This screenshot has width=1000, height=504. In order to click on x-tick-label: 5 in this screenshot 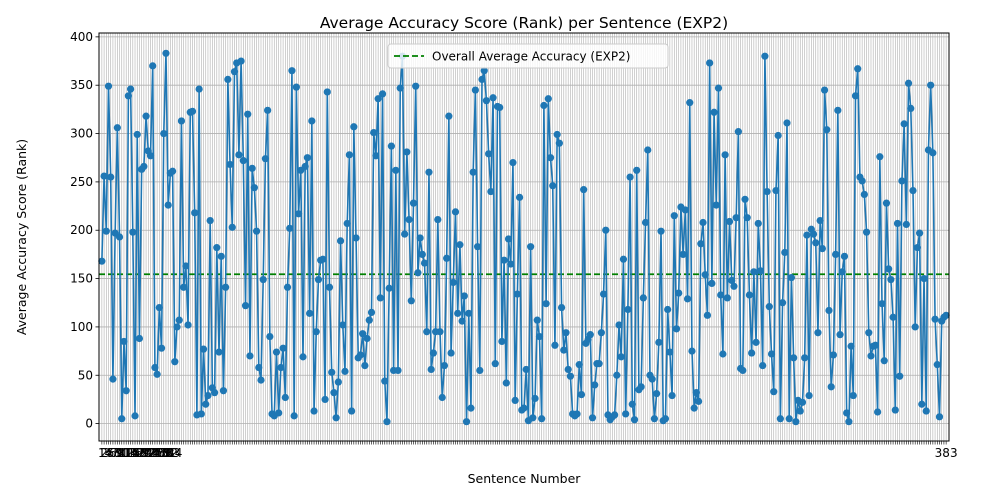, I will do `click(111, 453)`.